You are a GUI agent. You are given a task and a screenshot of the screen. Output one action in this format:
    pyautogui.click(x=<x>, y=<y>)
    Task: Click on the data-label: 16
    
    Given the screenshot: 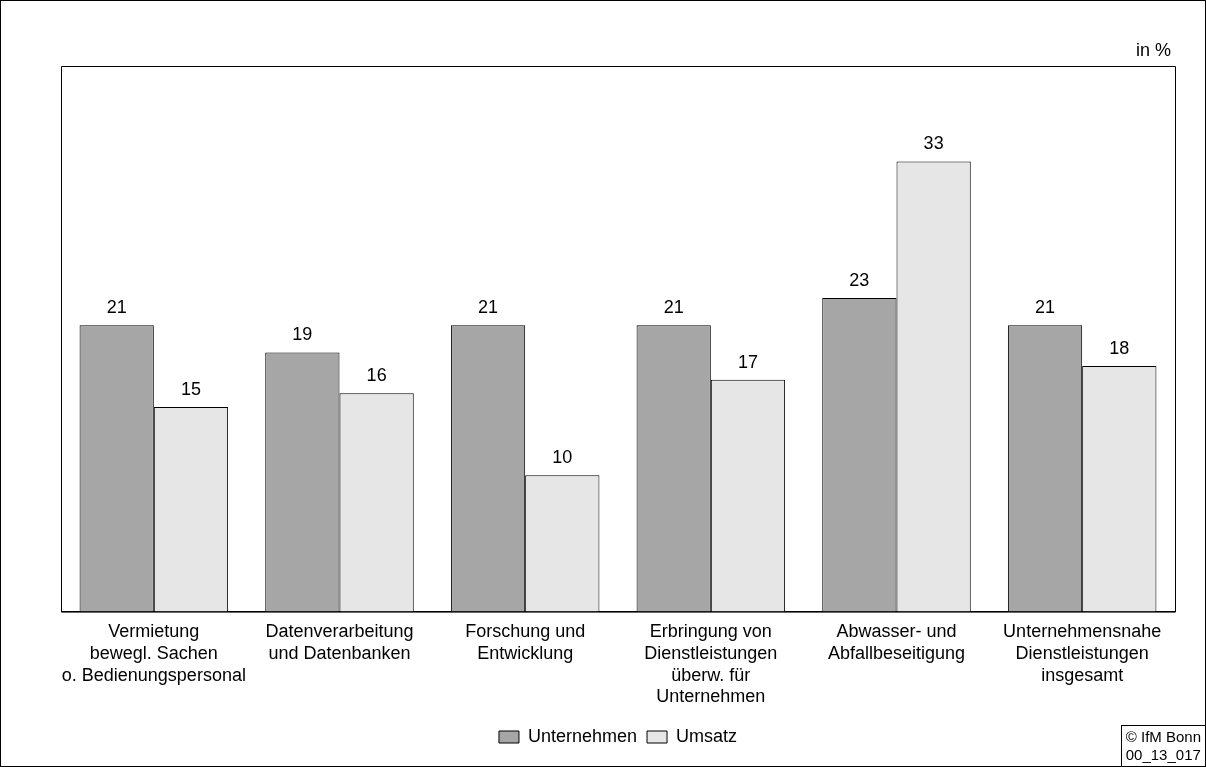 What is the action you would take?
    pyautogui.click(x=376, y=375)
    